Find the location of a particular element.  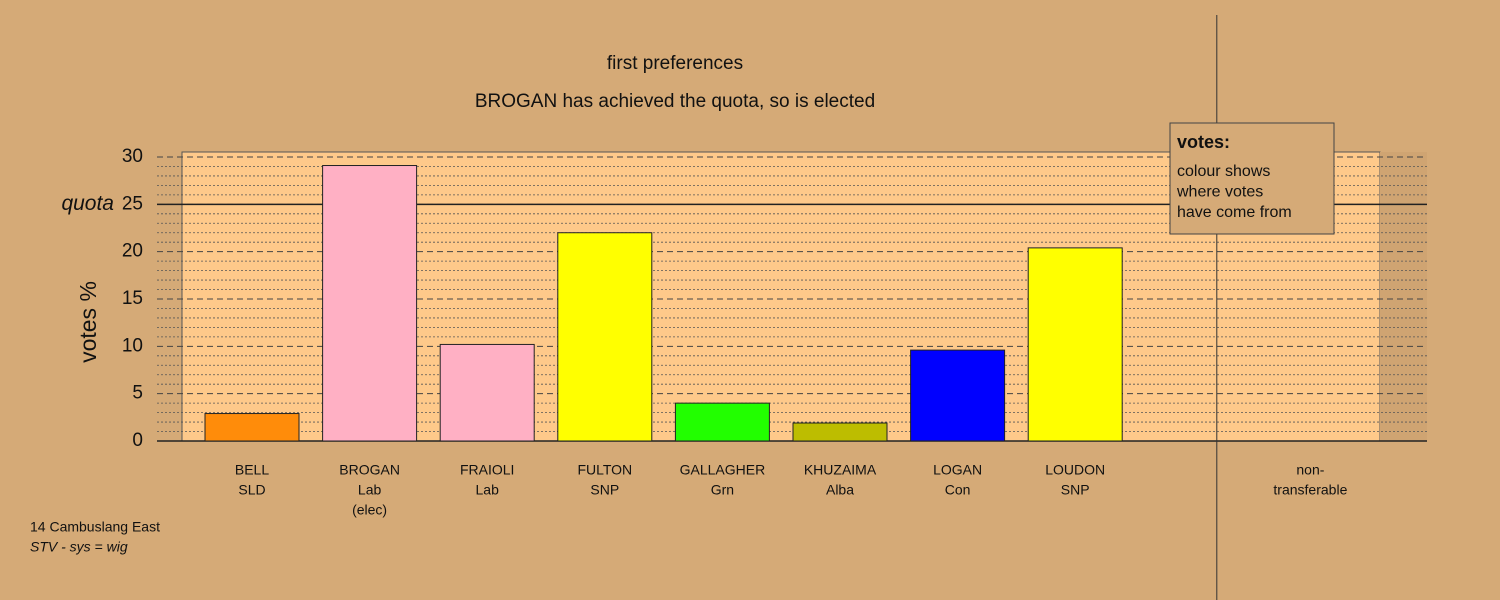

legend-box is located at coordinates (1252, 178).